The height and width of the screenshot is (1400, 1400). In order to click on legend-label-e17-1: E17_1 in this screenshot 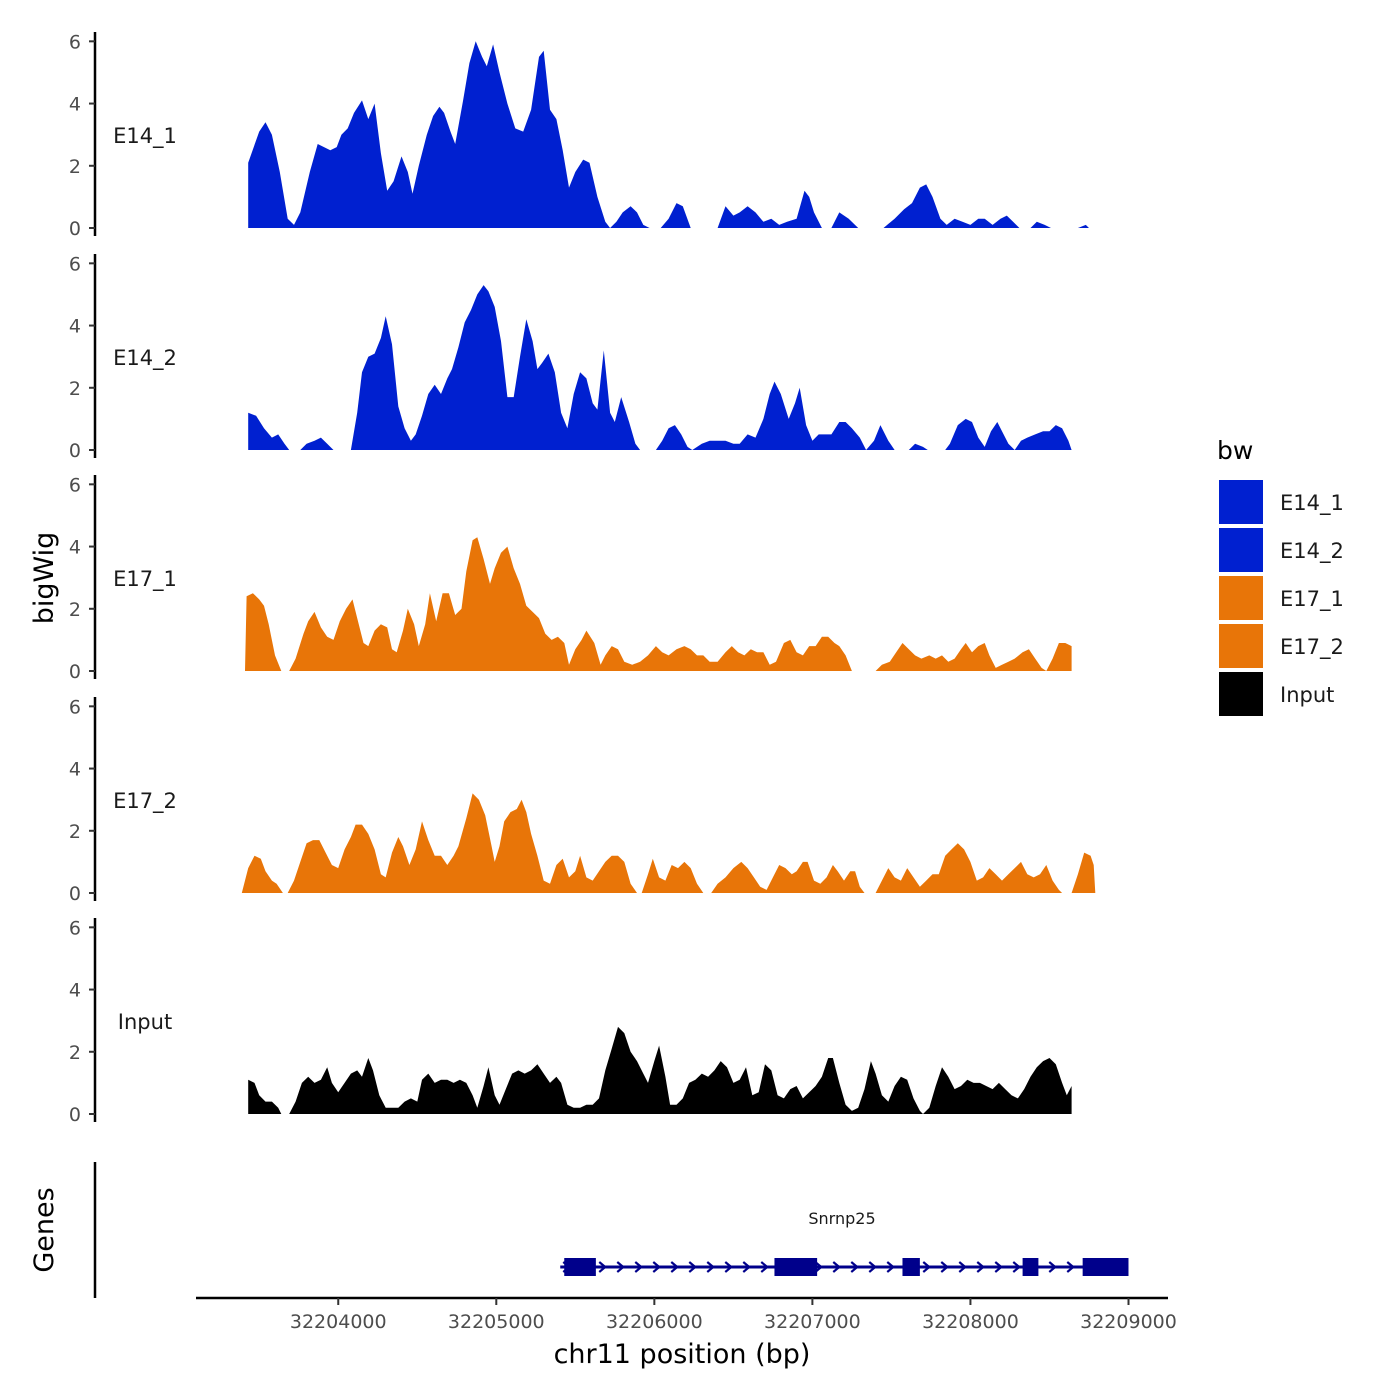, I will do `click(1312, 599)`.